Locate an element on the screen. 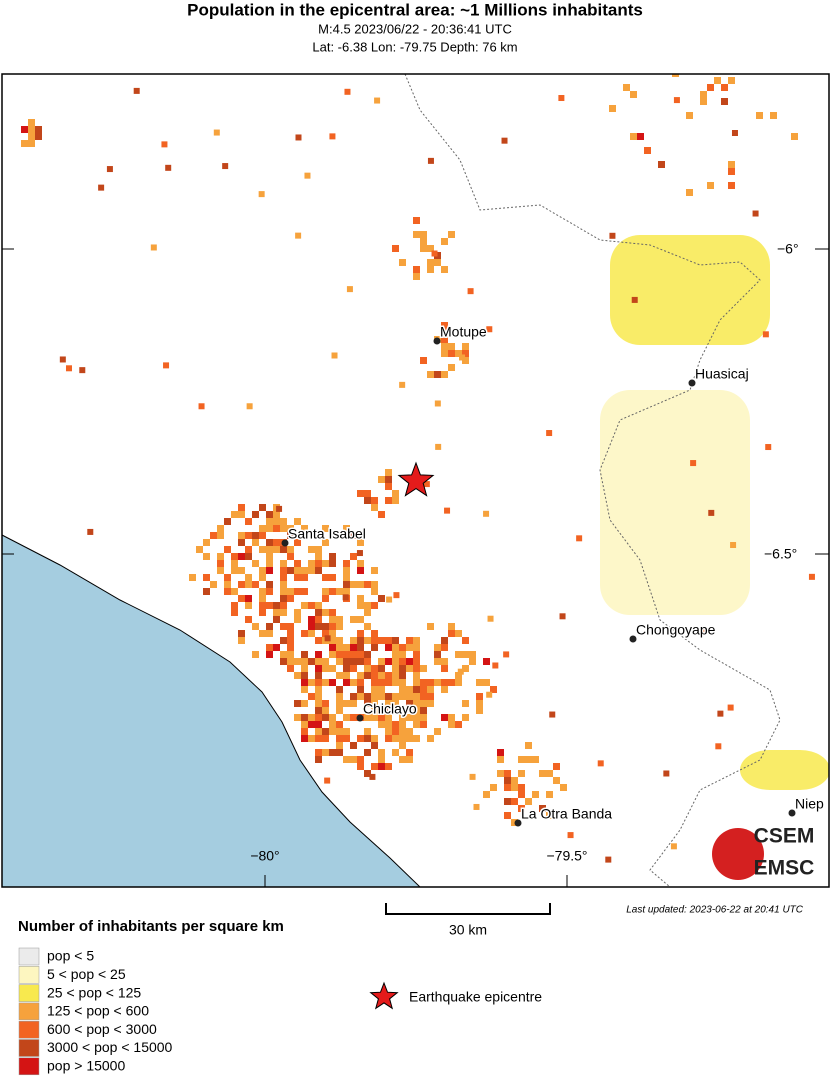 This screenshot has height=1084, width=831. place-label: Chiclayo is located at coordinates (390, 709).